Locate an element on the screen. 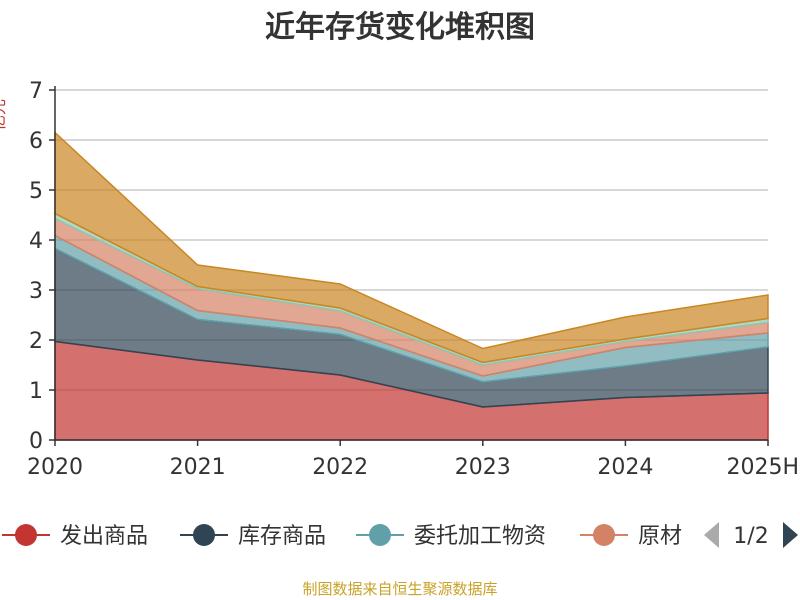  y-tick-label-3: 3 is located at coordinates (36, 291).